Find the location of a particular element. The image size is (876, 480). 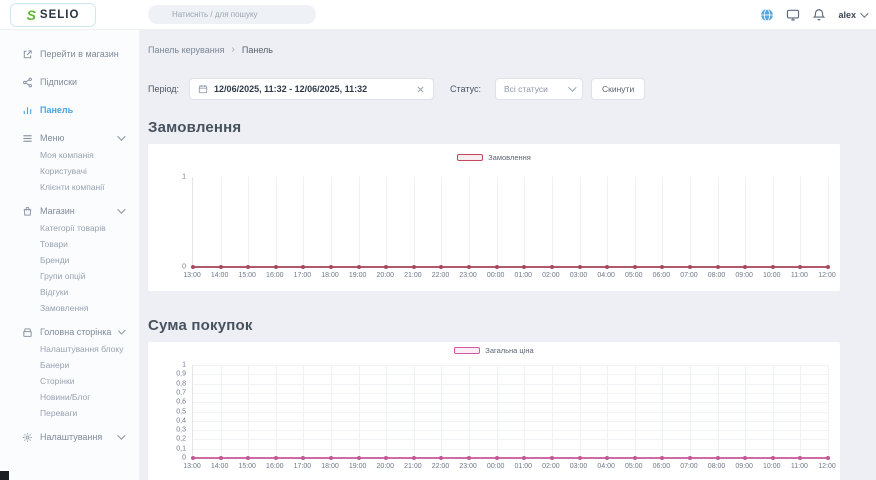

sidebar-subitem-option-groups: Групи опцій is located at coordinates (63, 276).